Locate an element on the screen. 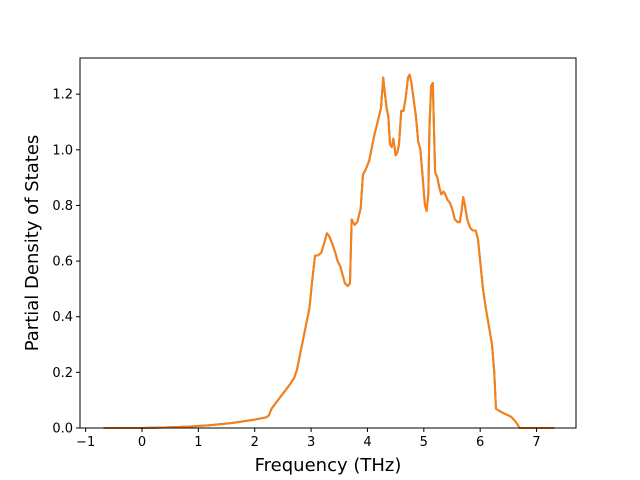 The image size is (640, 480). y-tick-label: 0.2 is located at coordinates (62, 373).